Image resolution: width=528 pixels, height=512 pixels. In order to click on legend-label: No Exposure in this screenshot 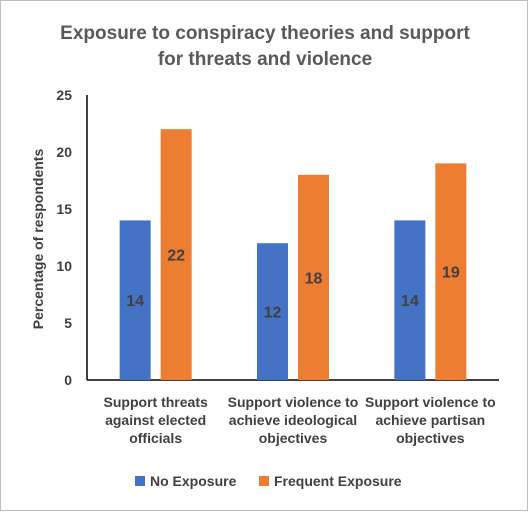, I will do `click(193, 481)`.